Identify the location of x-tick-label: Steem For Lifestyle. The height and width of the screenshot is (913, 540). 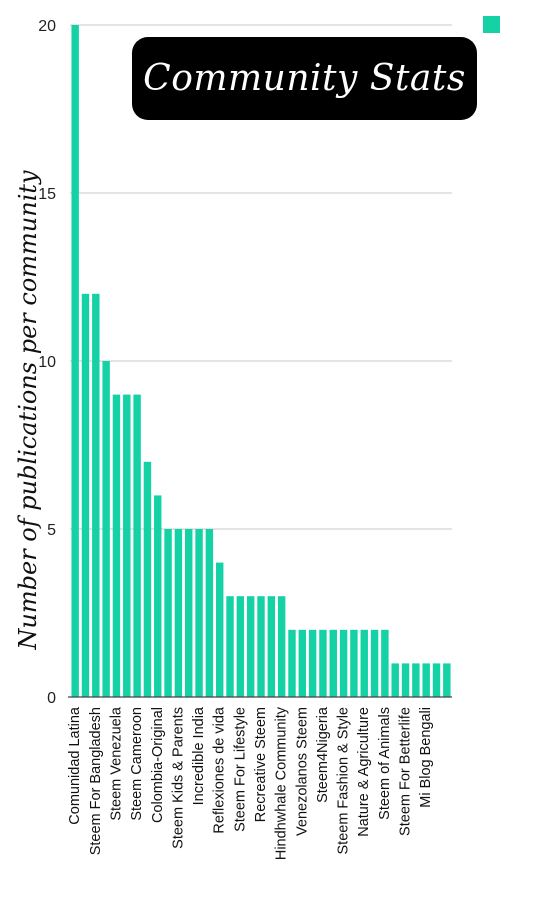
(240, 769).